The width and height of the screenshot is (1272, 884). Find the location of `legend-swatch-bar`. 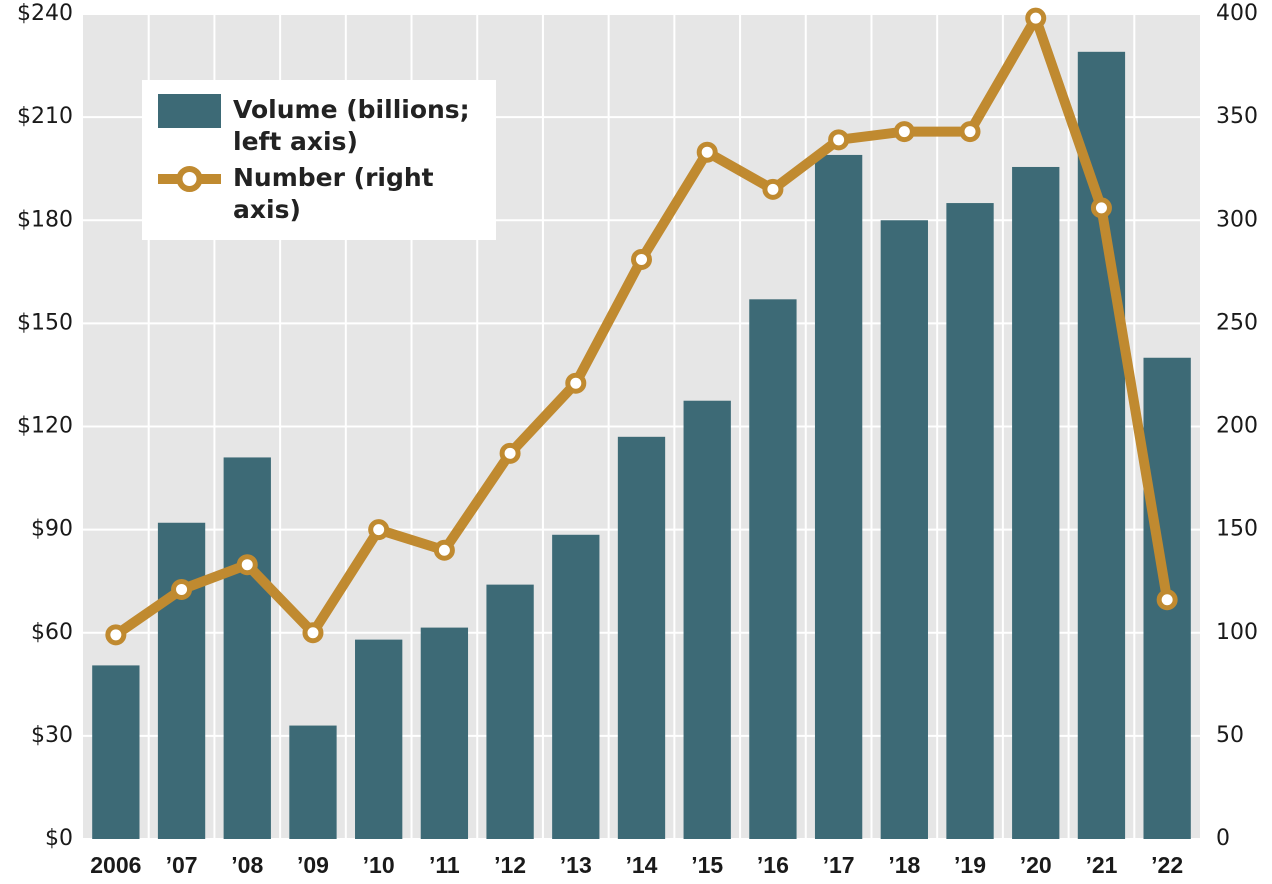

legend-swatch-bar is located at coordinates (189, 111).